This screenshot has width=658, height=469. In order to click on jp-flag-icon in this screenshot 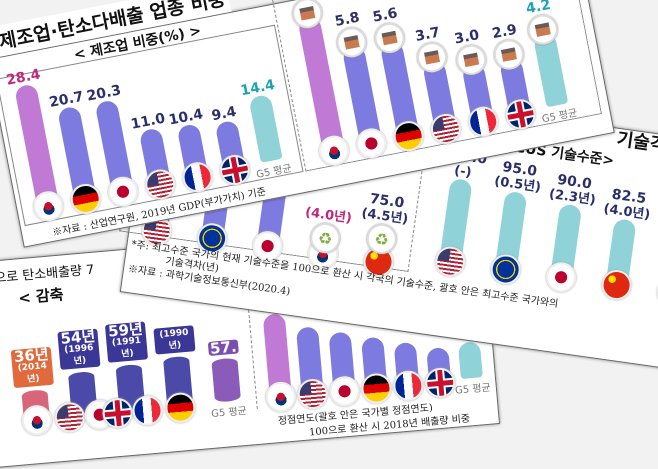, I will do `click(344, 391)`.